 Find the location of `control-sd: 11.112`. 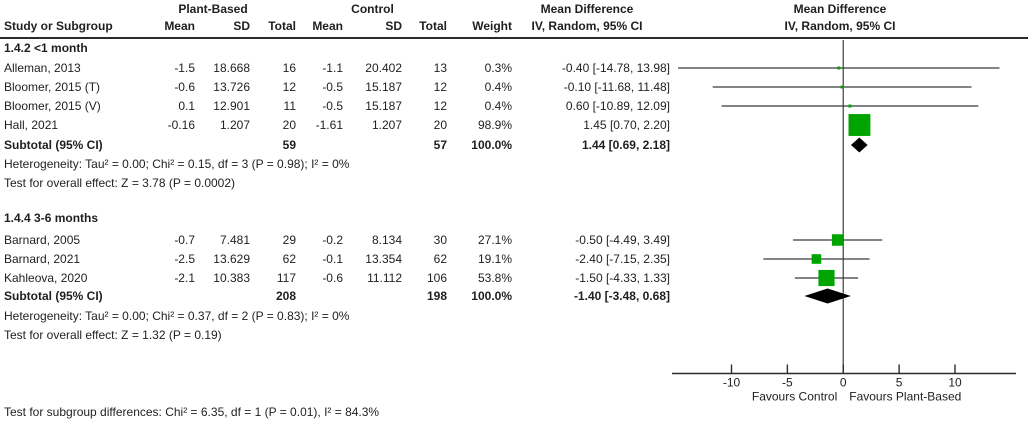

control-sd: 11.112 is located at coordinates (384, 278).